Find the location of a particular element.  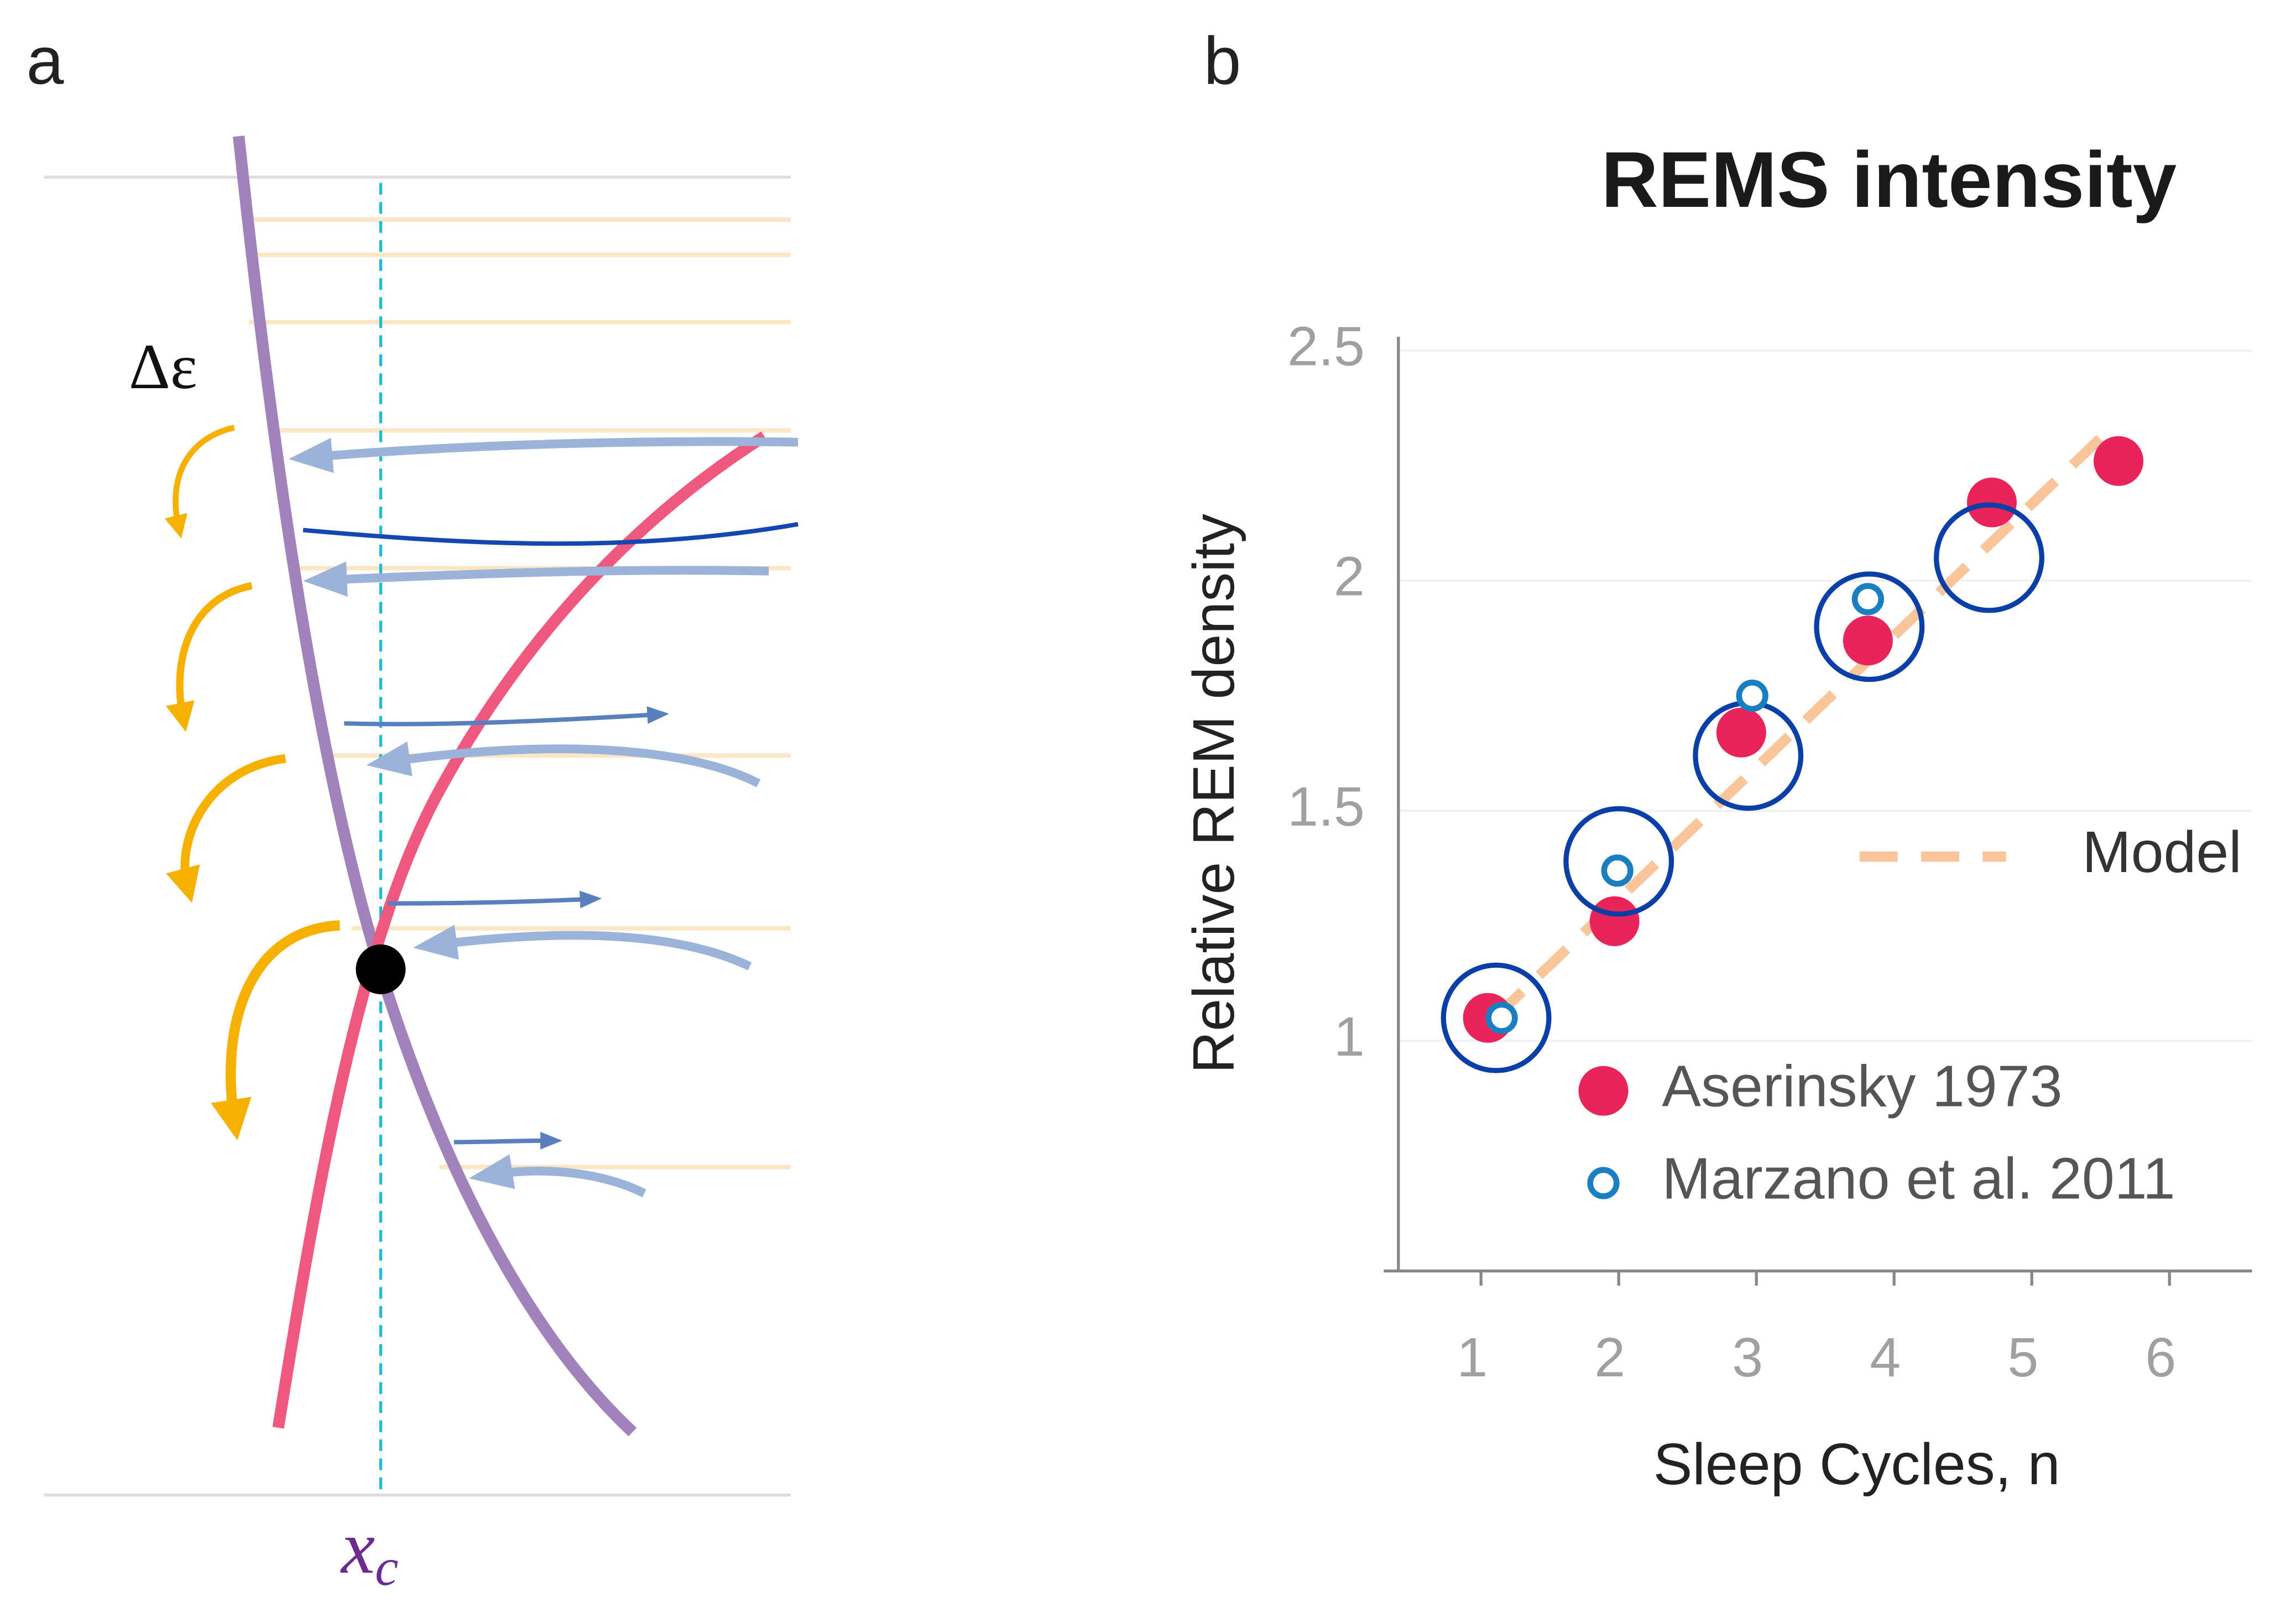

xc-main: x is located at coordinates (357, 1547).